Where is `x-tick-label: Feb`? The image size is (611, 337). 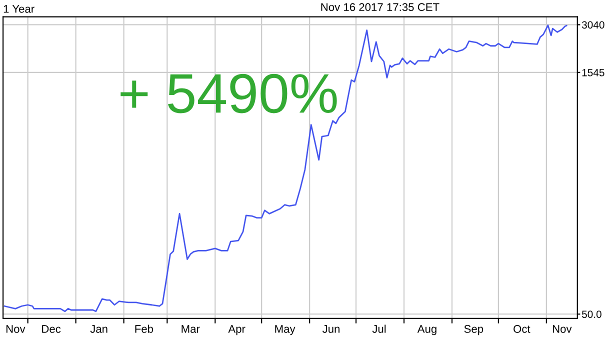 x-tick-label: Feb is located at coordinates (144, 328).